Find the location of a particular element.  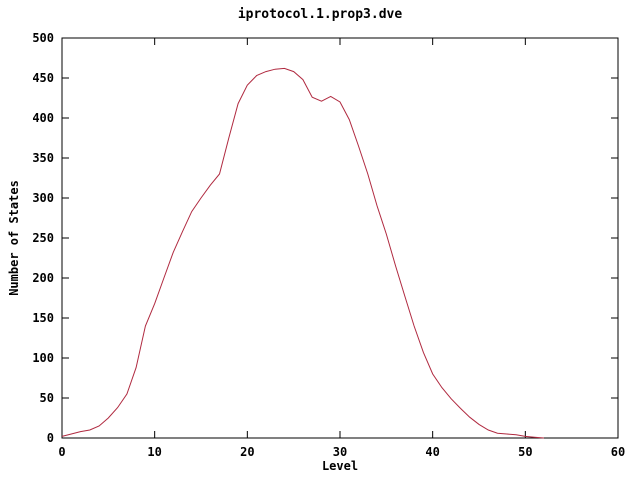

x-axis-label: Level is located at coordinates (340, 466).